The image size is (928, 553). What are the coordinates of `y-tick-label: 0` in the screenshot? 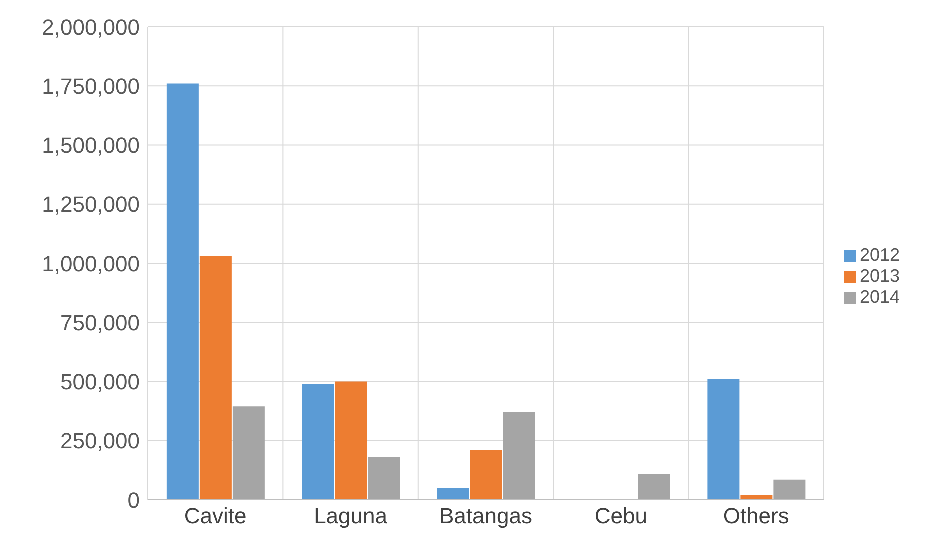 It's located at (134, 500).